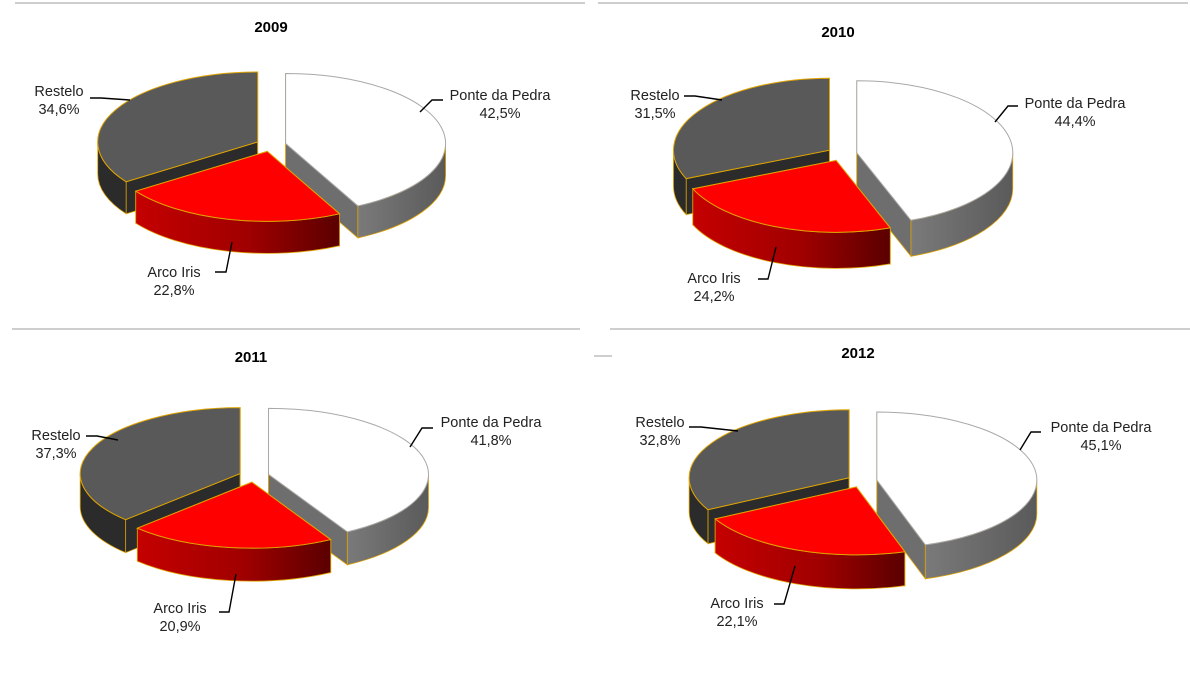 The height and width of the screenshot is (675, 1190). What do you see at coordinates (713, 297) in the screenshot?
I see `value-arco-iris: 24,2%` at bounding box center [713, 297].